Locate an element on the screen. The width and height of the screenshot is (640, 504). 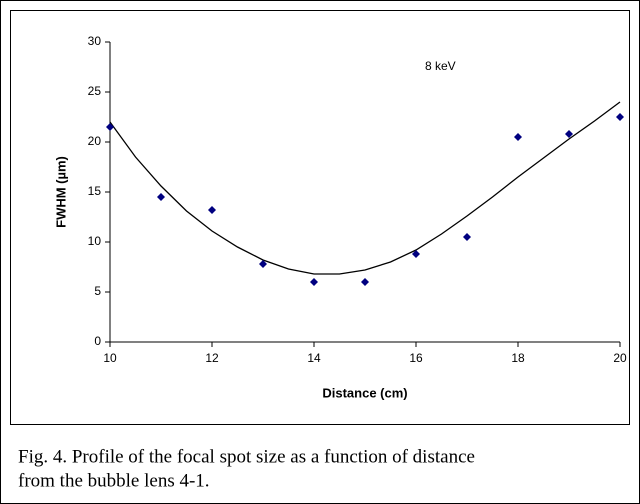
y-tick-label: 25 is located at coordinates (95, 91).